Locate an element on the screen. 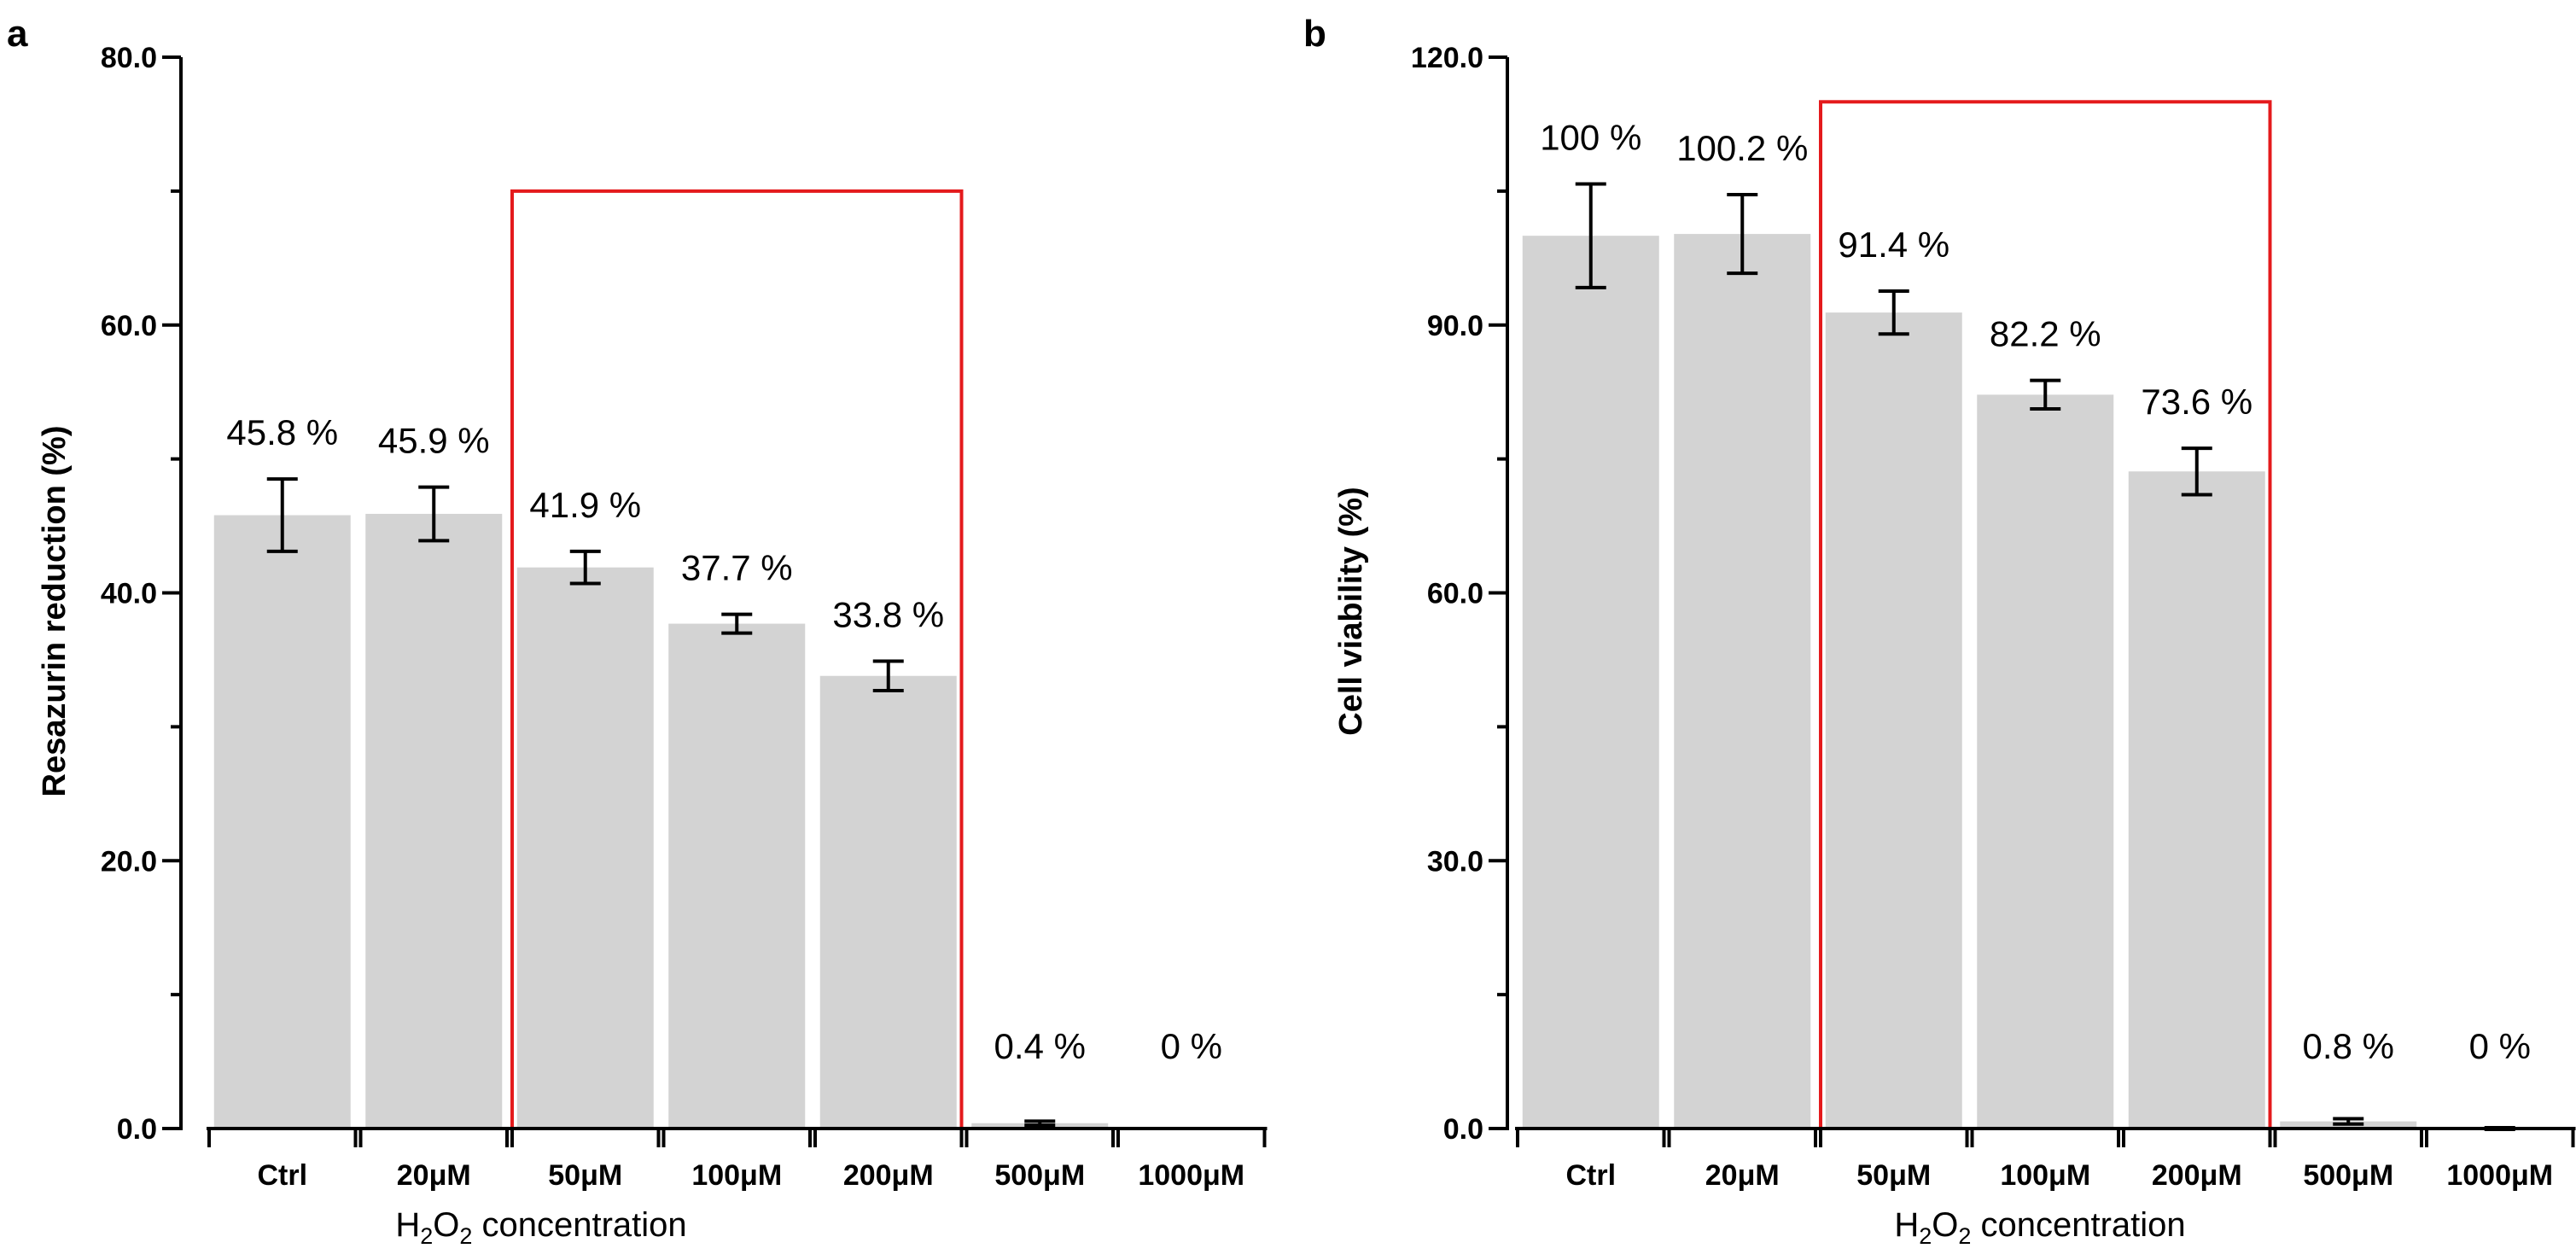  x-tick-label-a-1: 20μM is located at coordinates (434, 1175).